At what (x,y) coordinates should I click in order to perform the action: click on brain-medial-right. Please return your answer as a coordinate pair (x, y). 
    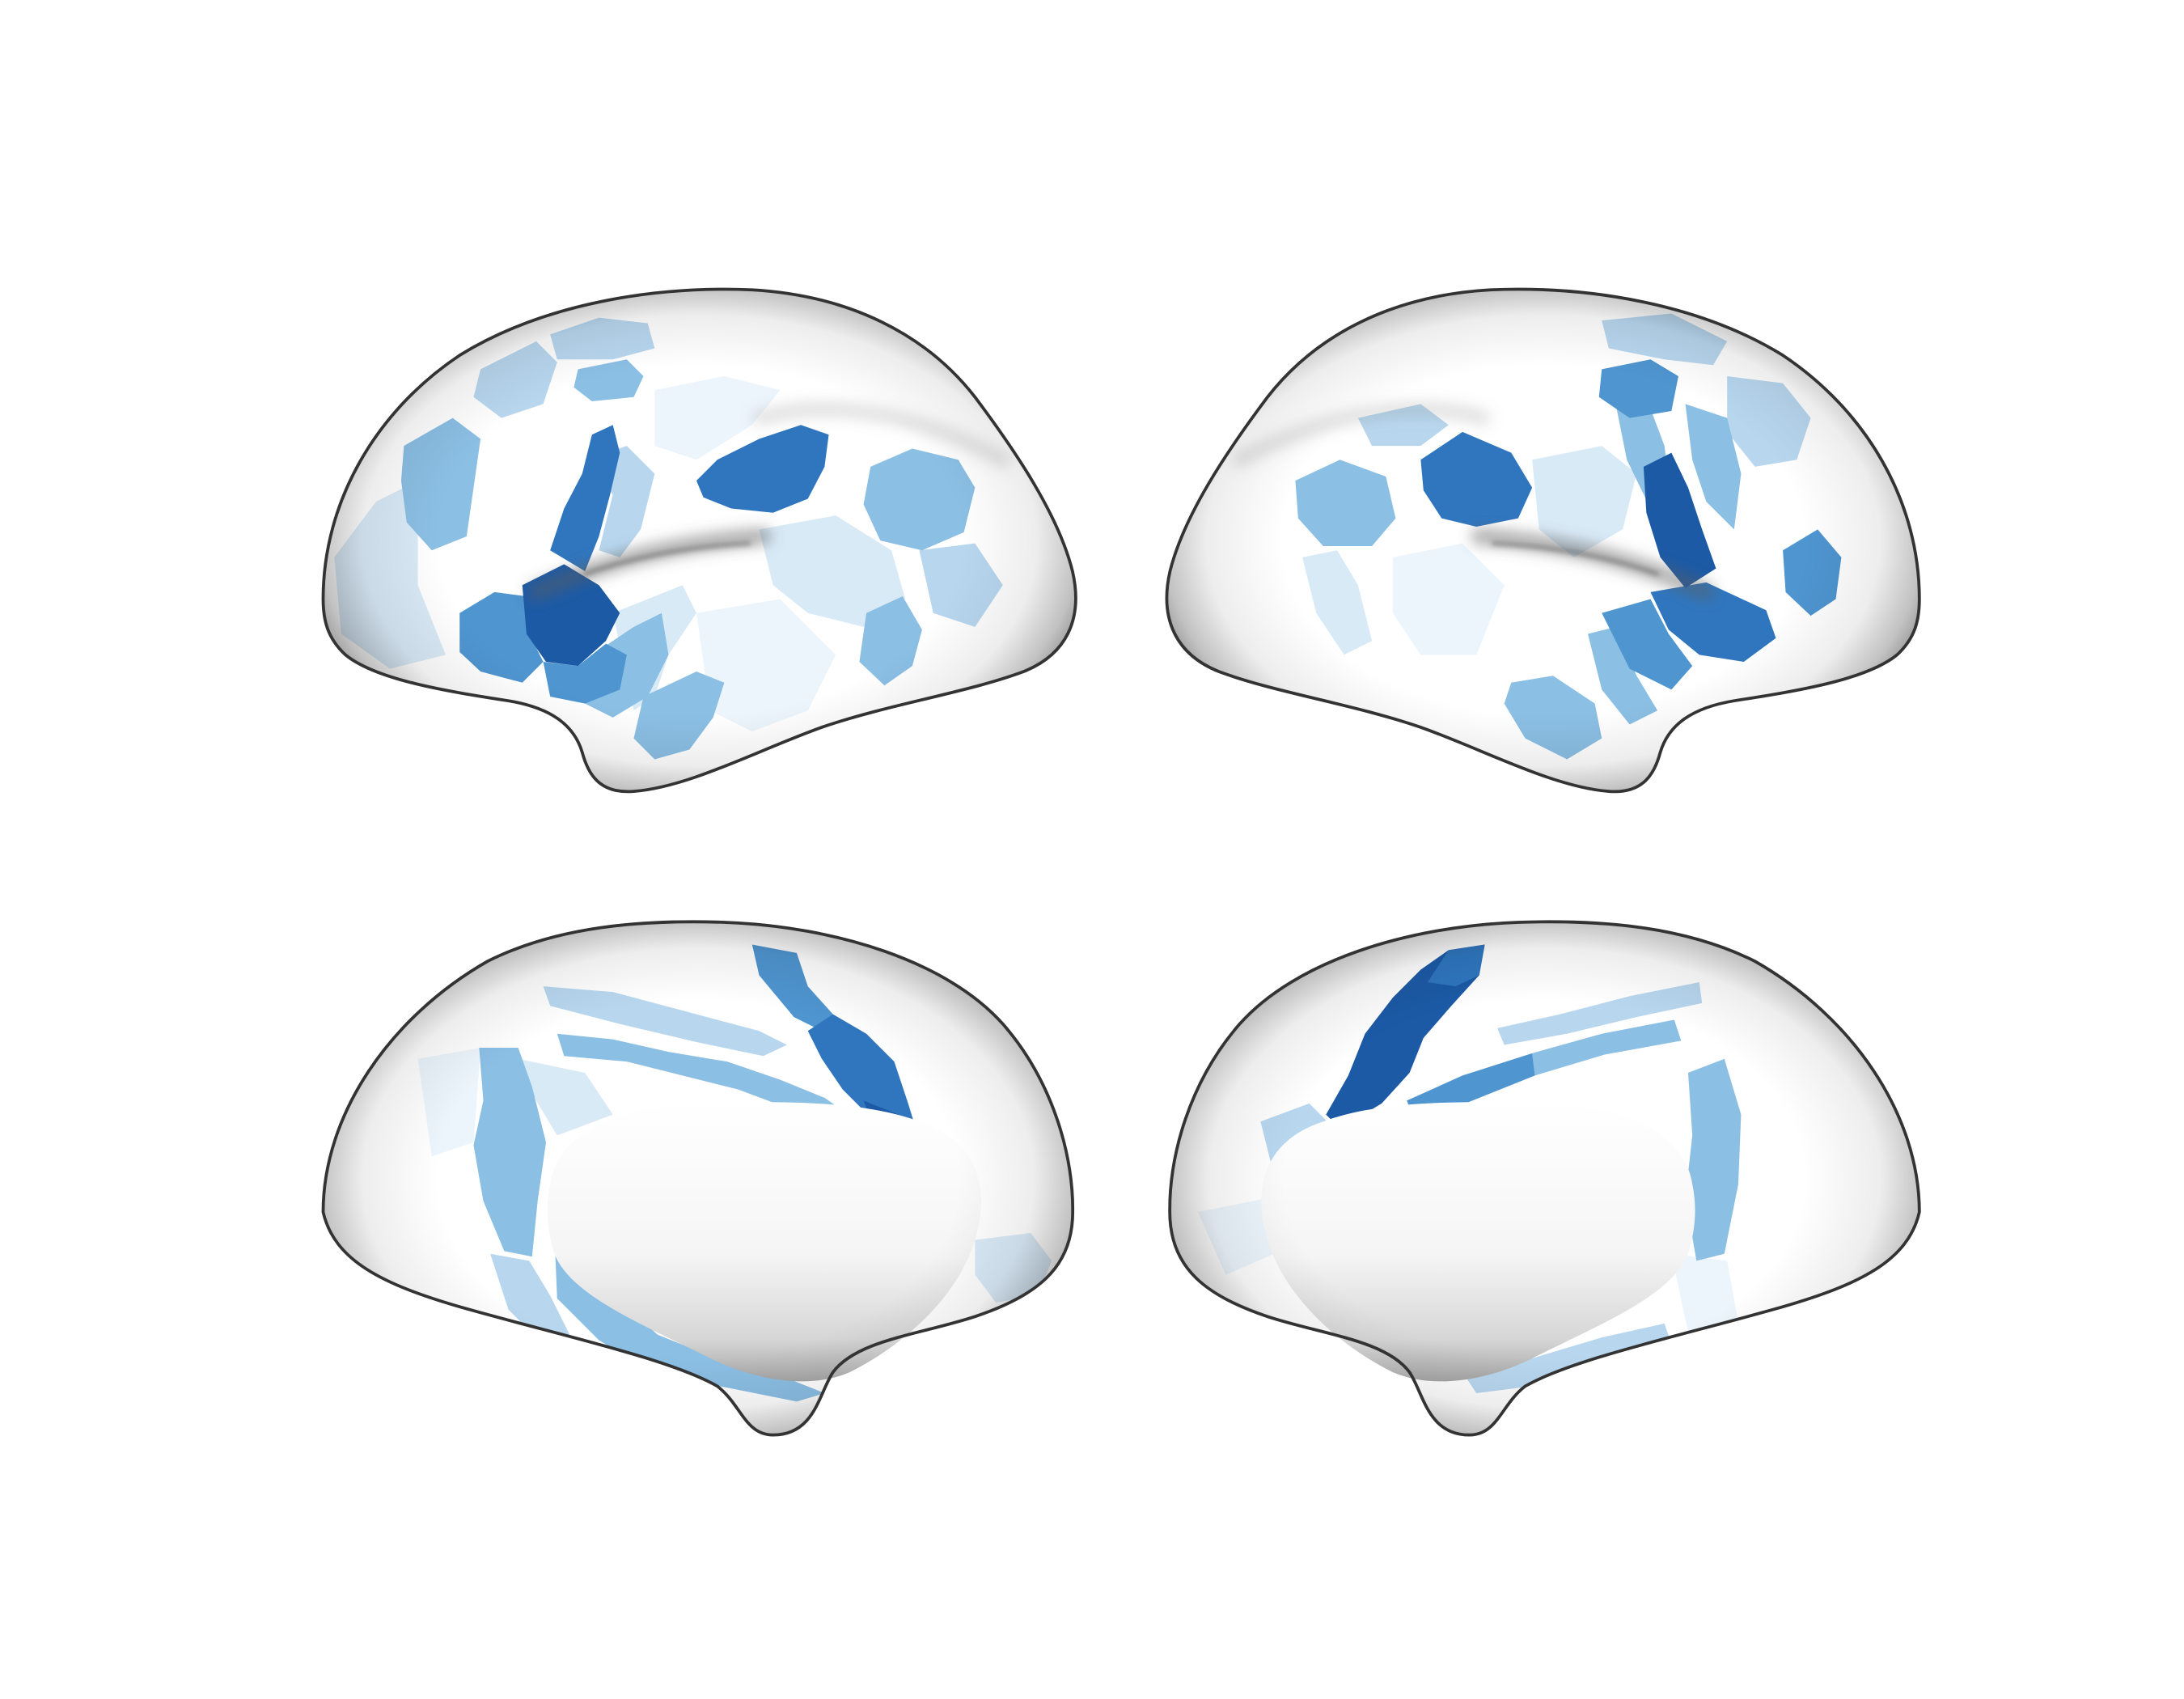
    Looking at the image, I should click on (1545, 1178).